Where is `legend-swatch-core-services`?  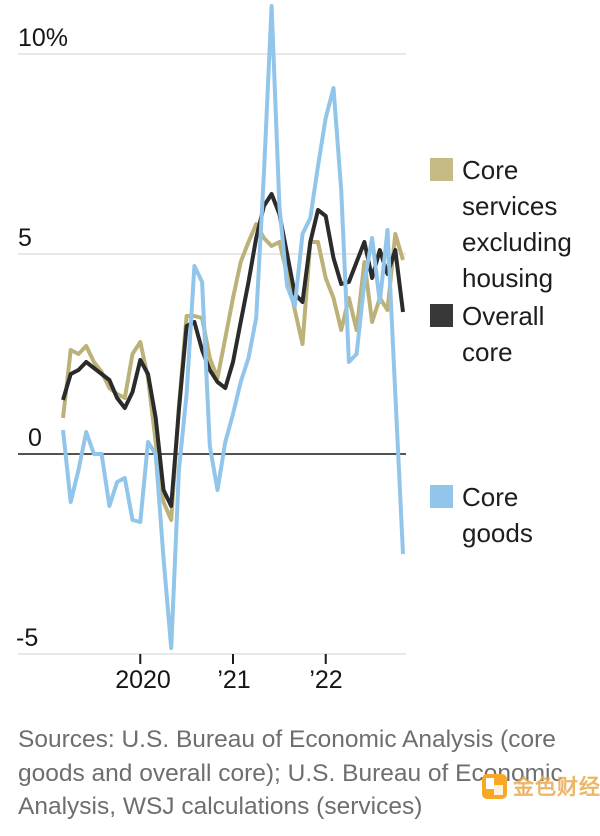
legend-swatch-core-services is located at coordinates (441, 169).